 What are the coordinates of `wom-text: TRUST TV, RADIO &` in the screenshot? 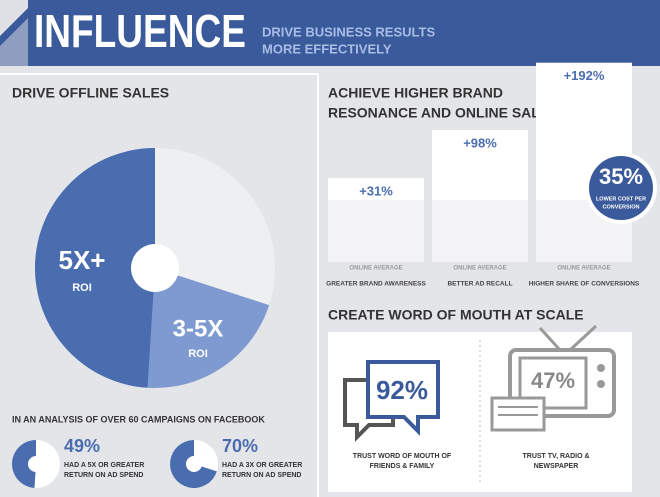 It's located at (555, 456).